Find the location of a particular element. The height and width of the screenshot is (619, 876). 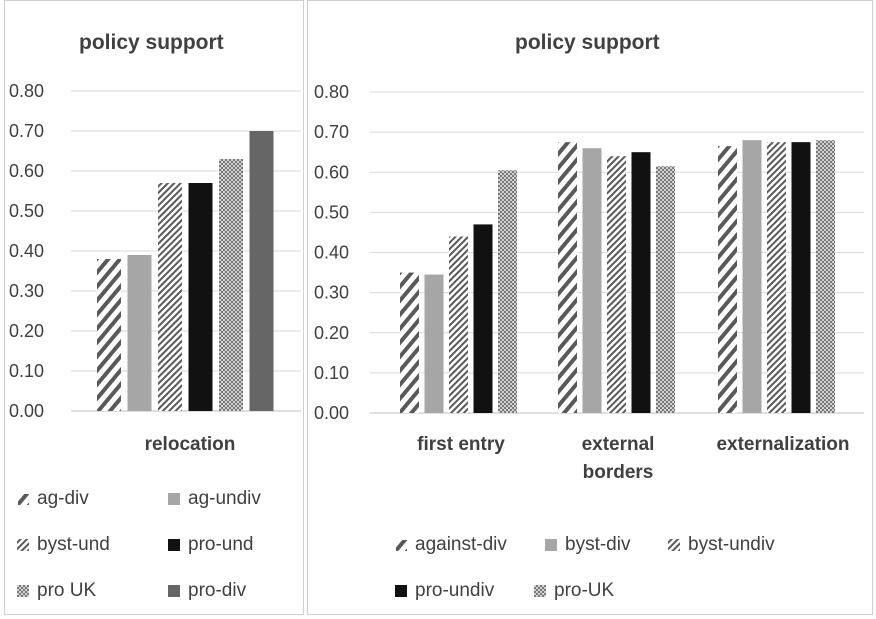

legend-item-pro-uk: pro UK is located at coordinates (55, 591).